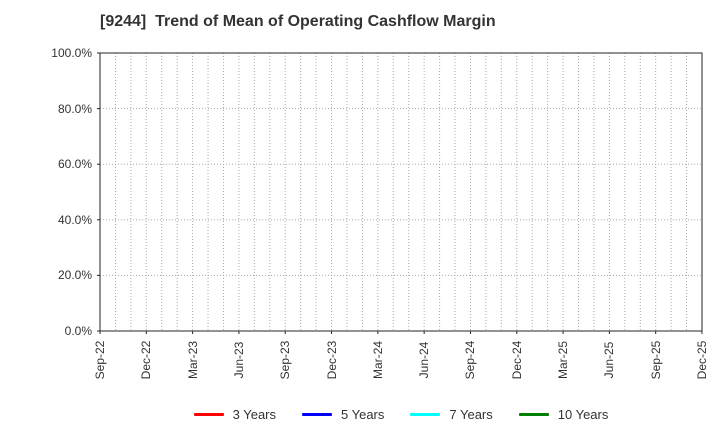 This screenshot has width=720, height=440. I want to click on legend-label: 5 Years, so click(363, 414).